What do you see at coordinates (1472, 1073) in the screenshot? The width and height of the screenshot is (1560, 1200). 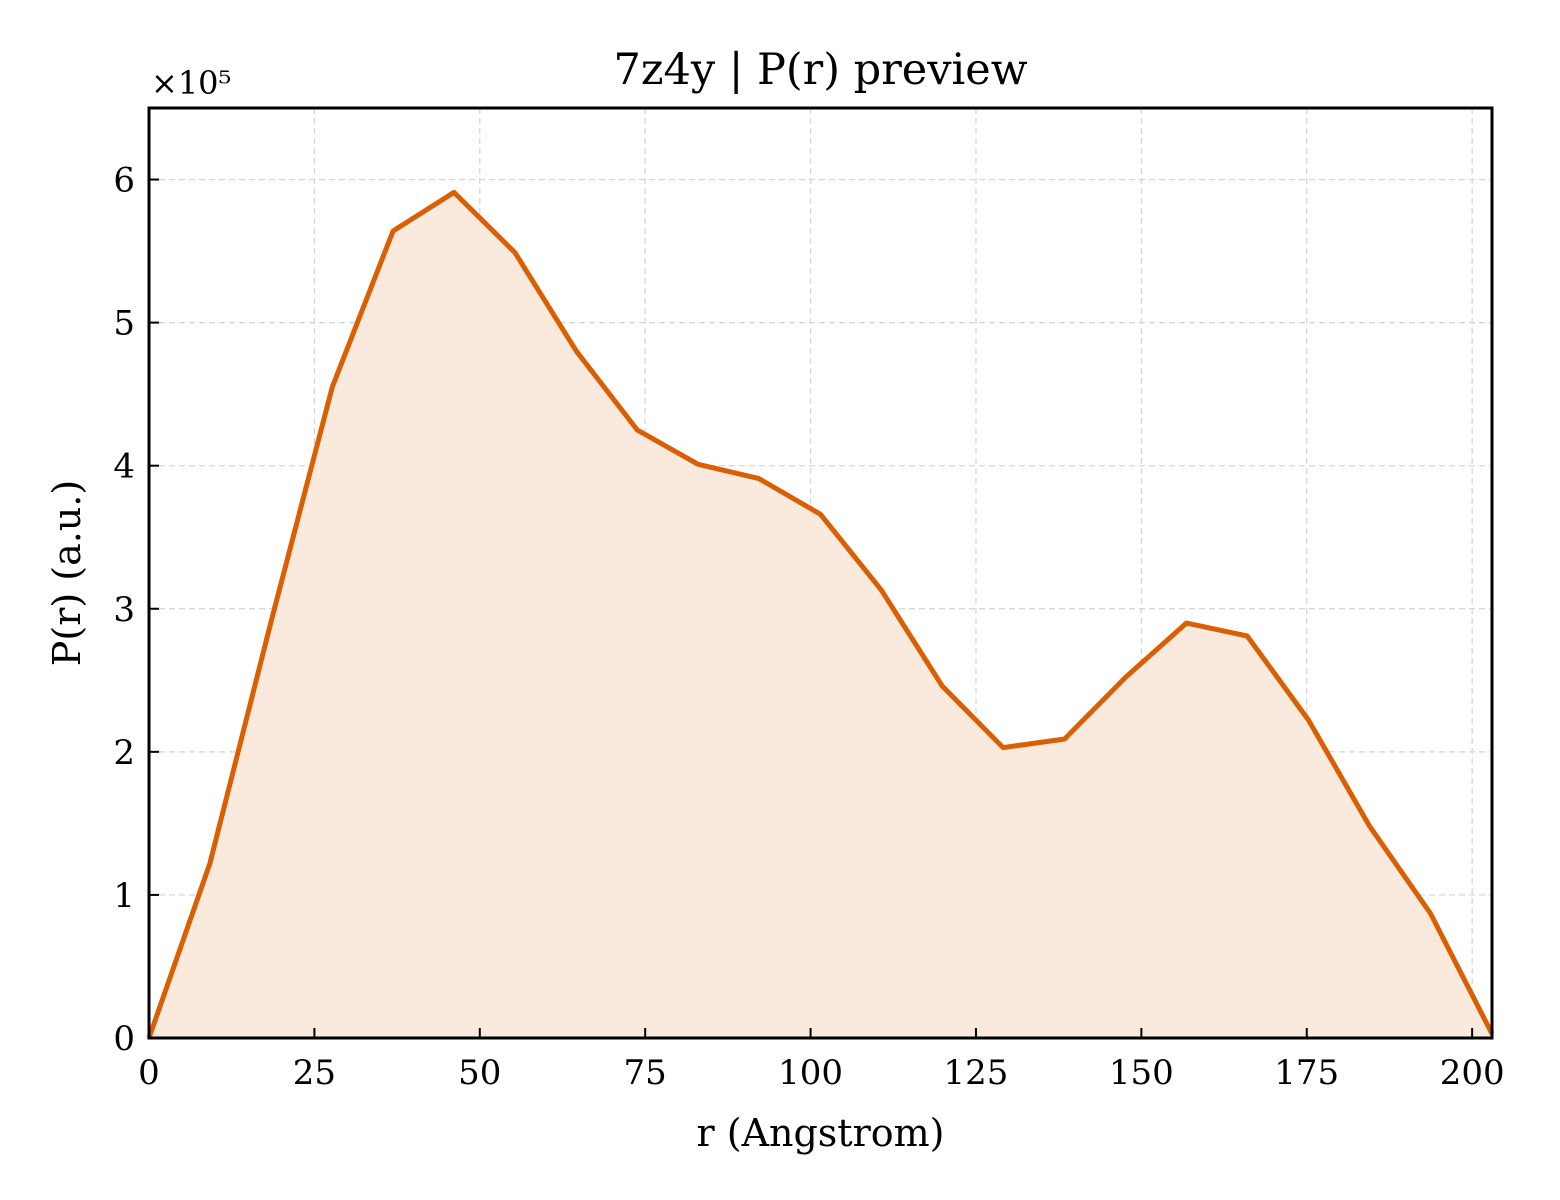 I see `x-tick-label: 200` at bounding box center [1472, 1073].